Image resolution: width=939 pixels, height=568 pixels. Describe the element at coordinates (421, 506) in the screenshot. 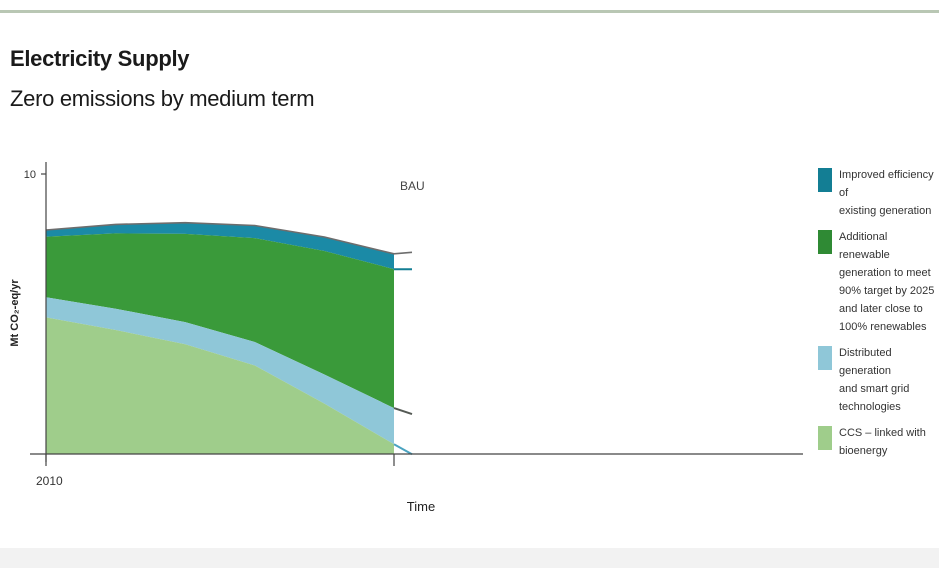

I see `x-axis-title: Time` at that location.